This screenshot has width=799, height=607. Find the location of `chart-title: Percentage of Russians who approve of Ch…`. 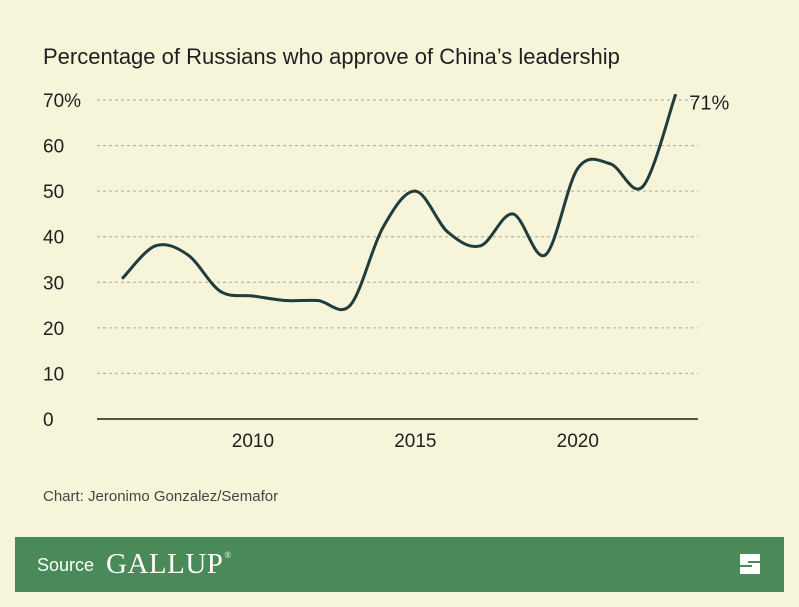

chart-title: Percentage of Russians who approve of Ch… is located at coordinates (331, 56).